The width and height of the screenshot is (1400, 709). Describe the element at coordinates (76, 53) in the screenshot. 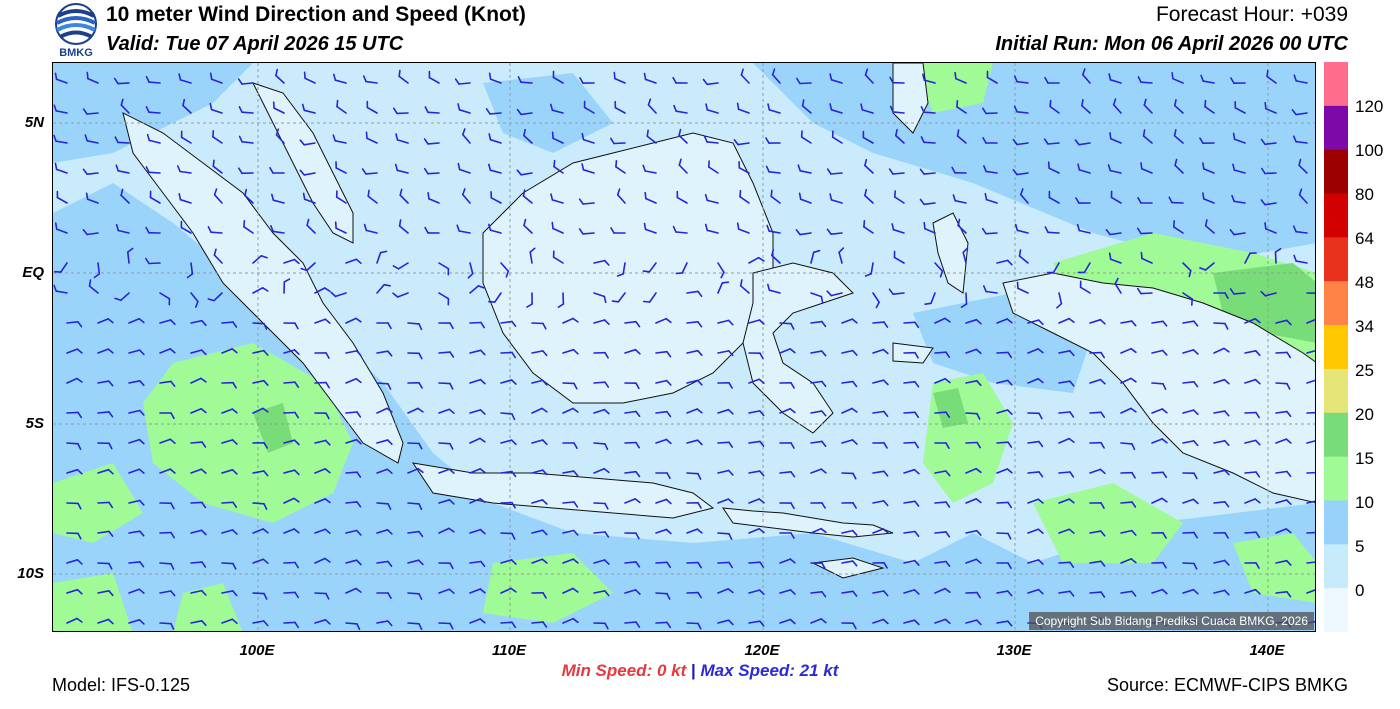

I see `logo-text: BMKG` at that location.